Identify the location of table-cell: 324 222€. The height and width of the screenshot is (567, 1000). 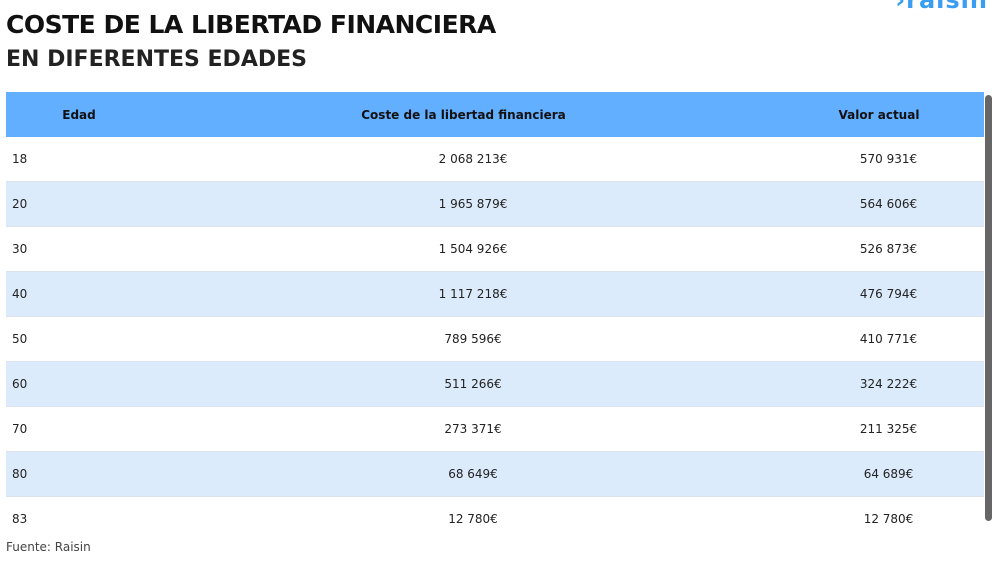
(879, 384).